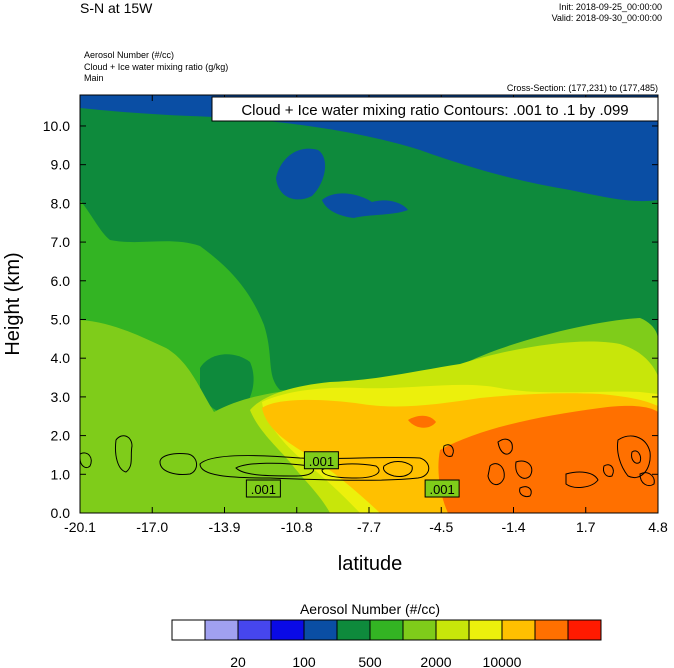 This screenshot has width=674, height=668. What do you see at coordinates (658, 527) in the screenshot?
I see `x-tick-label: 4.8` at bounding box center [658, 527].